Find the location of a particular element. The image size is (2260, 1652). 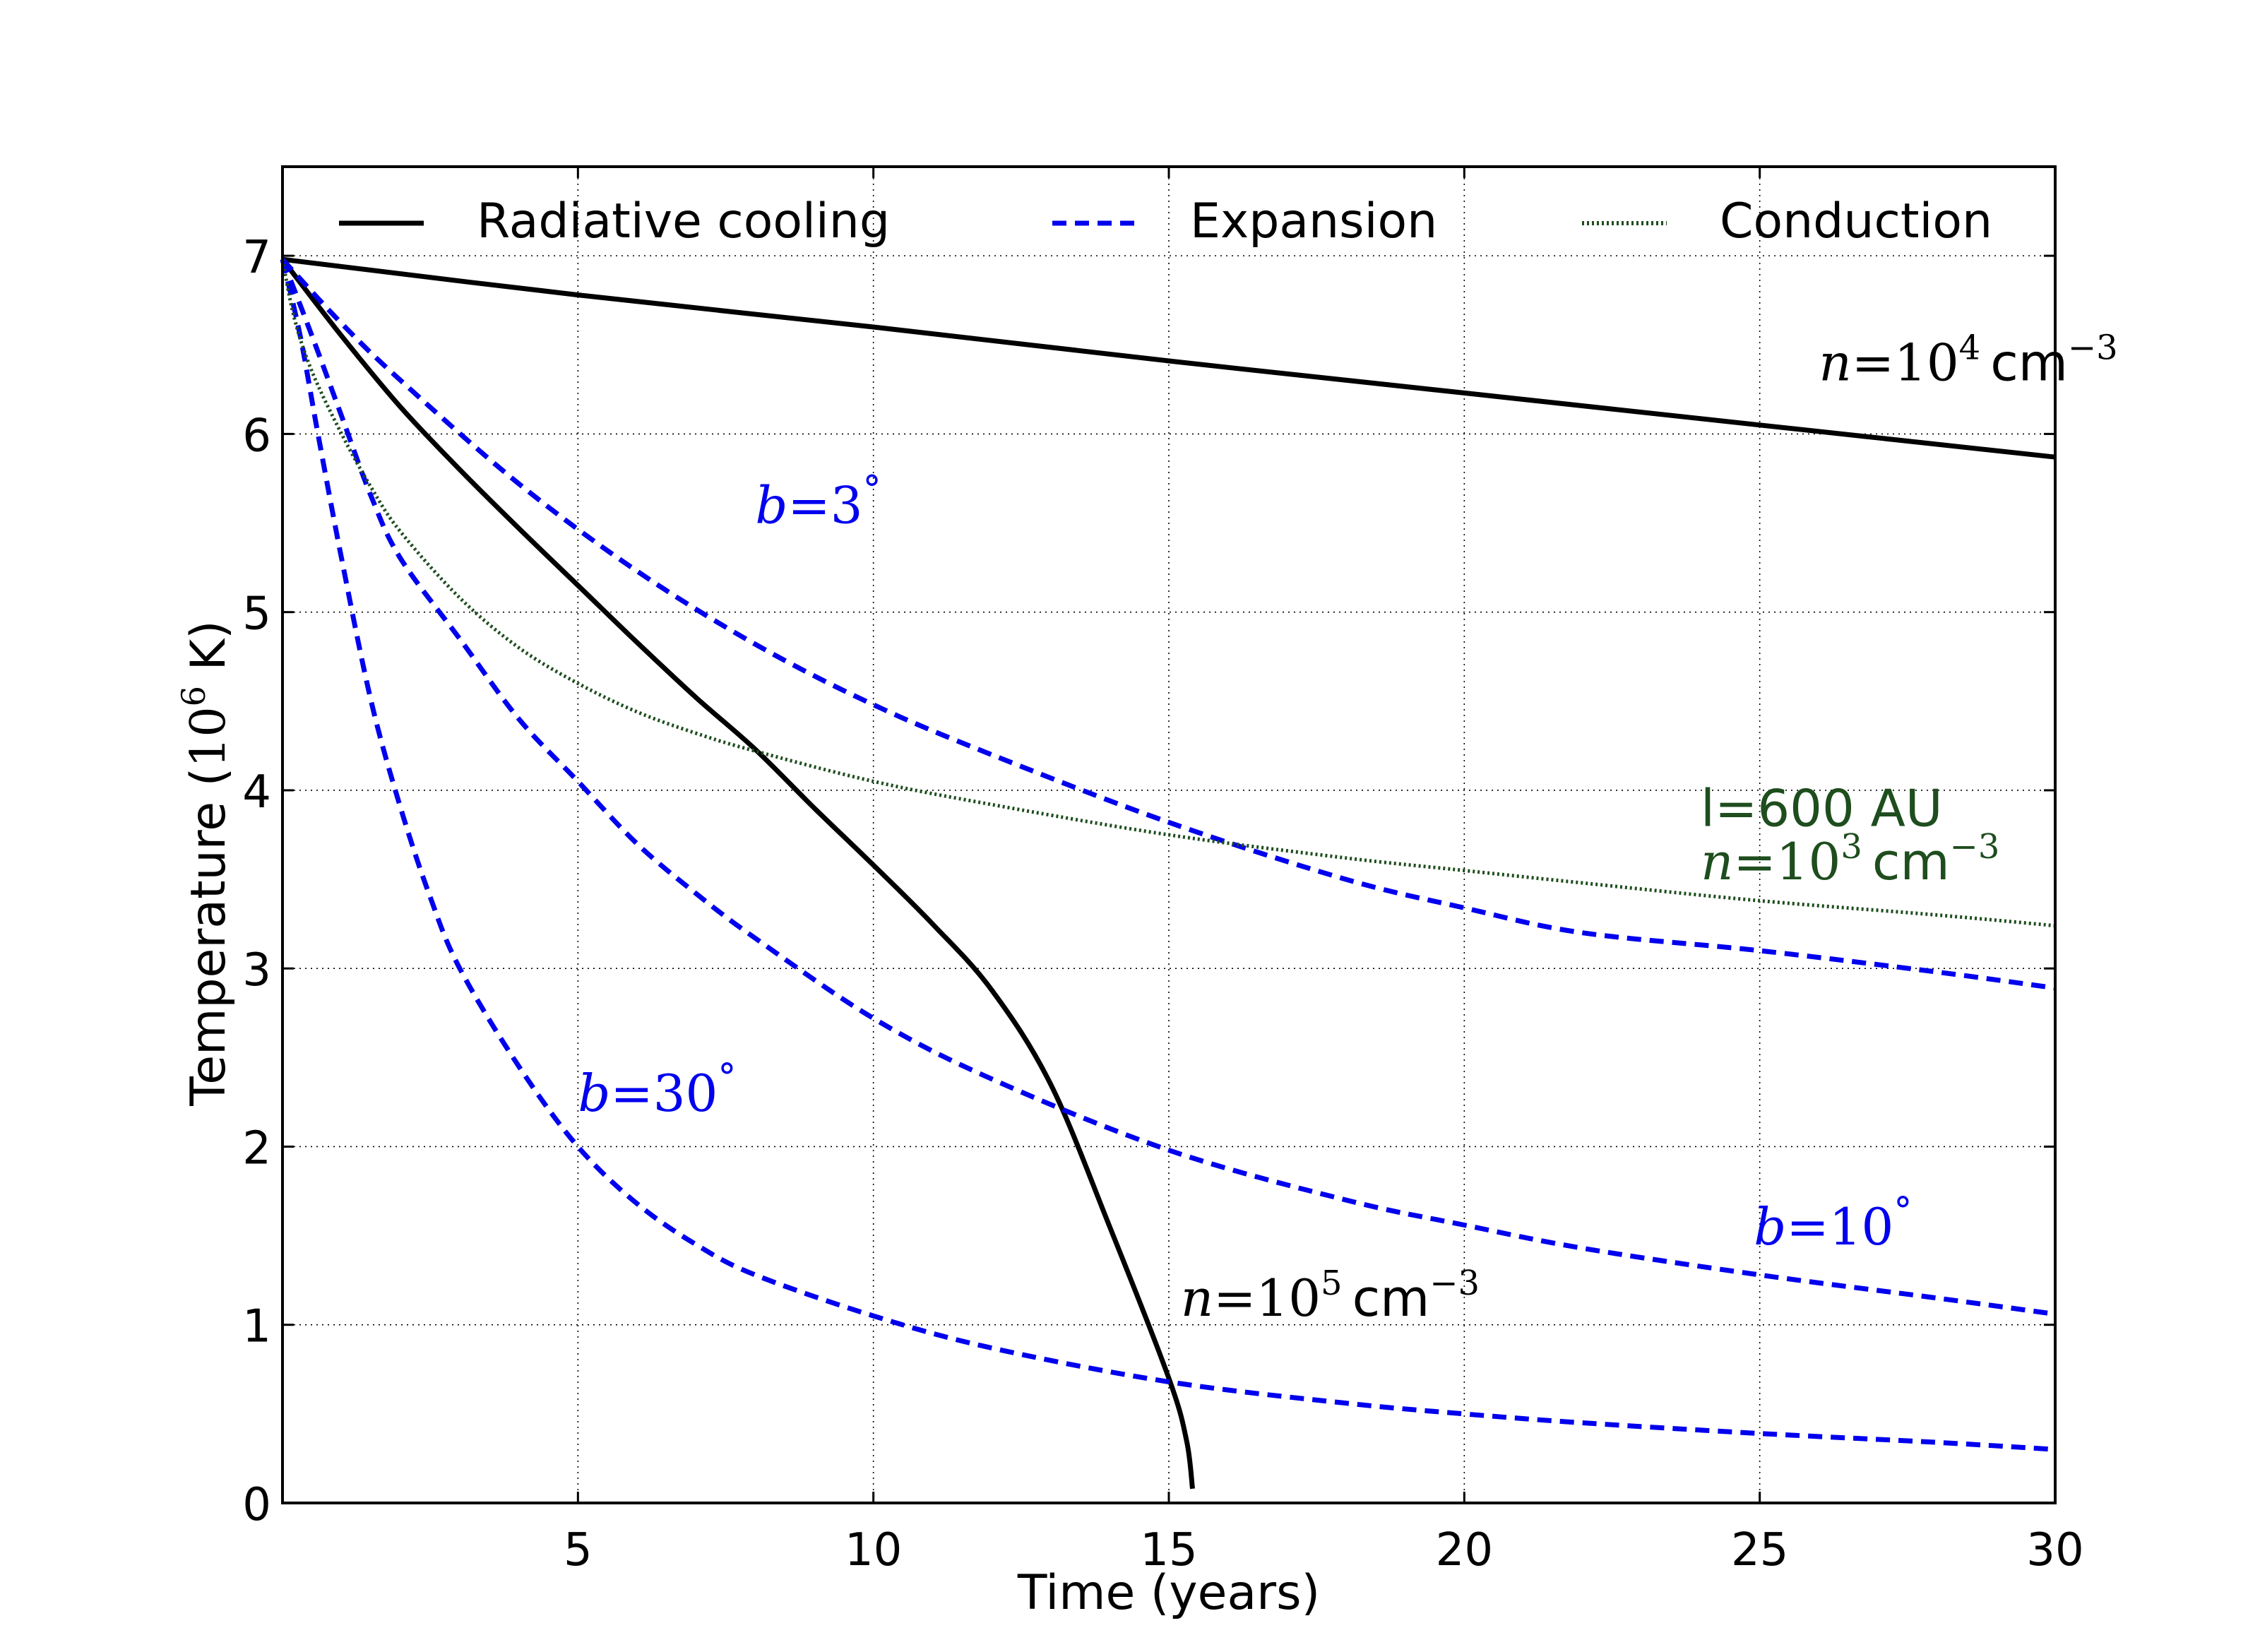

x-tick-label: 5 is located at coordinates (578, 1550).